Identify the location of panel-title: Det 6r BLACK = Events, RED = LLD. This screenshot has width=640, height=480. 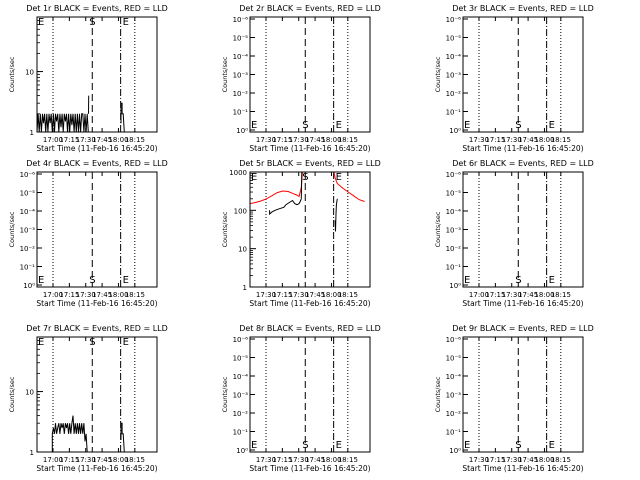
(523, 163).